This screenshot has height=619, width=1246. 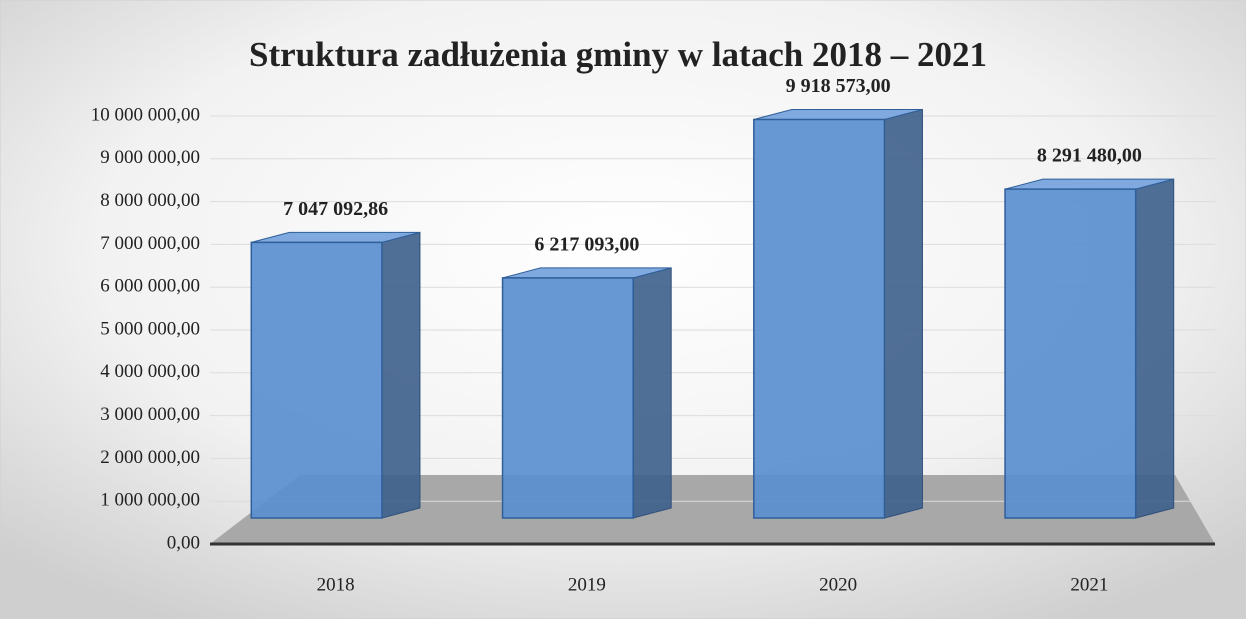 I want to click on data-label: 8 291 480,00, so click(x=1089, y=156).